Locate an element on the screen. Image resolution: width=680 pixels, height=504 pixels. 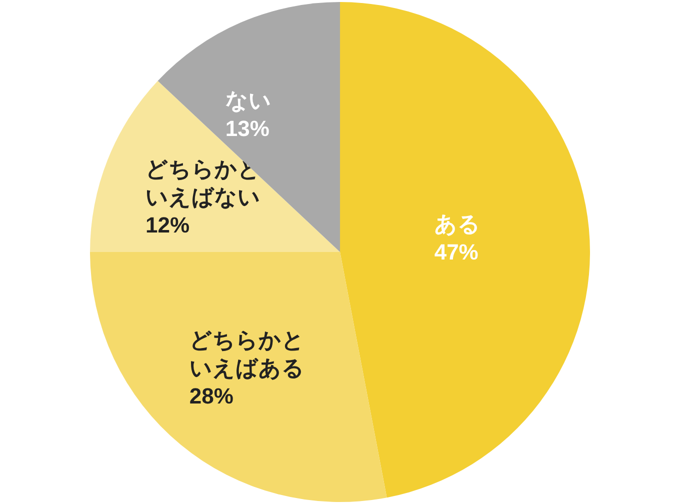
data-label: 13% is located at coordinates (247, 129).